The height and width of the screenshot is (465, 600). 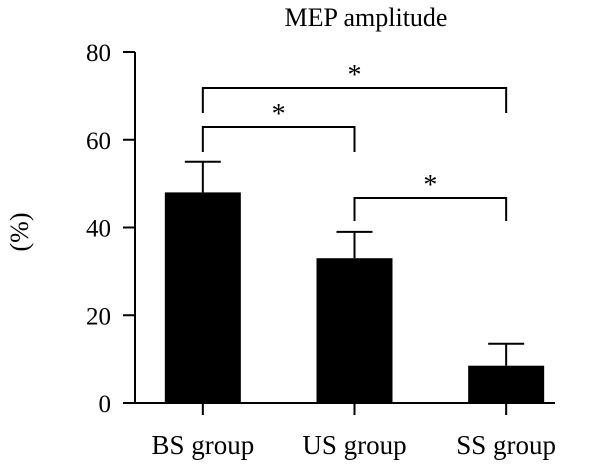 I want to click on y-axis-ticks: 0 20 40 60 80, so click(x=110, y=229).